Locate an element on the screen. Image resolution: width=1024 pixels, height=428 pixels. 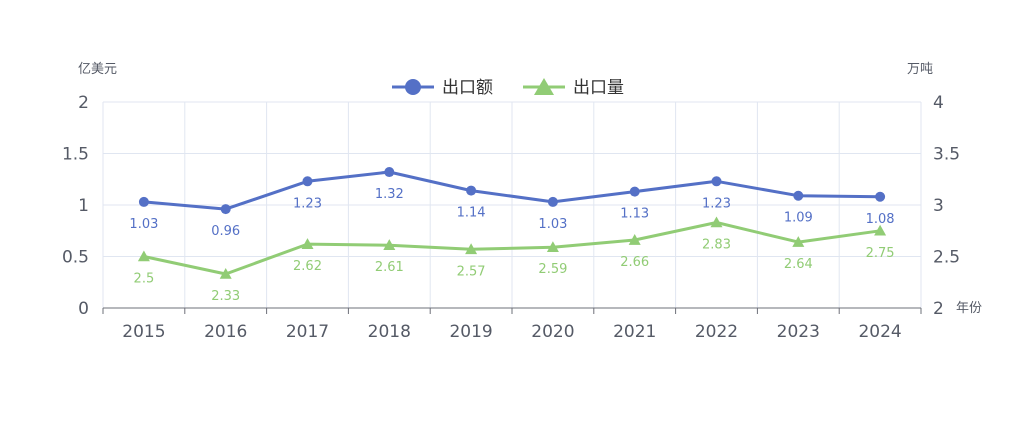
data-label: 2.75 is located at coordinates (880, 253).